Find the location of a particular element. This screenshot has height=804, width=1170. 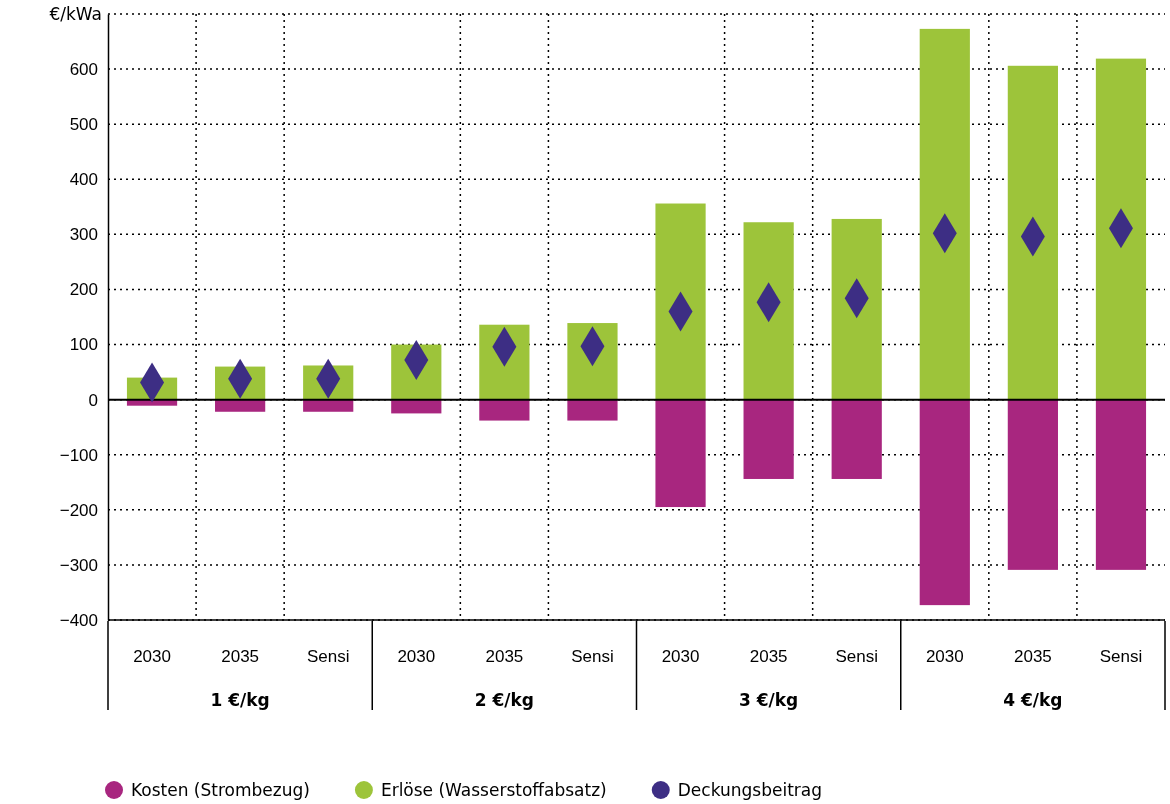

y-tick-label: −100 is located at coordinates (78, 455).